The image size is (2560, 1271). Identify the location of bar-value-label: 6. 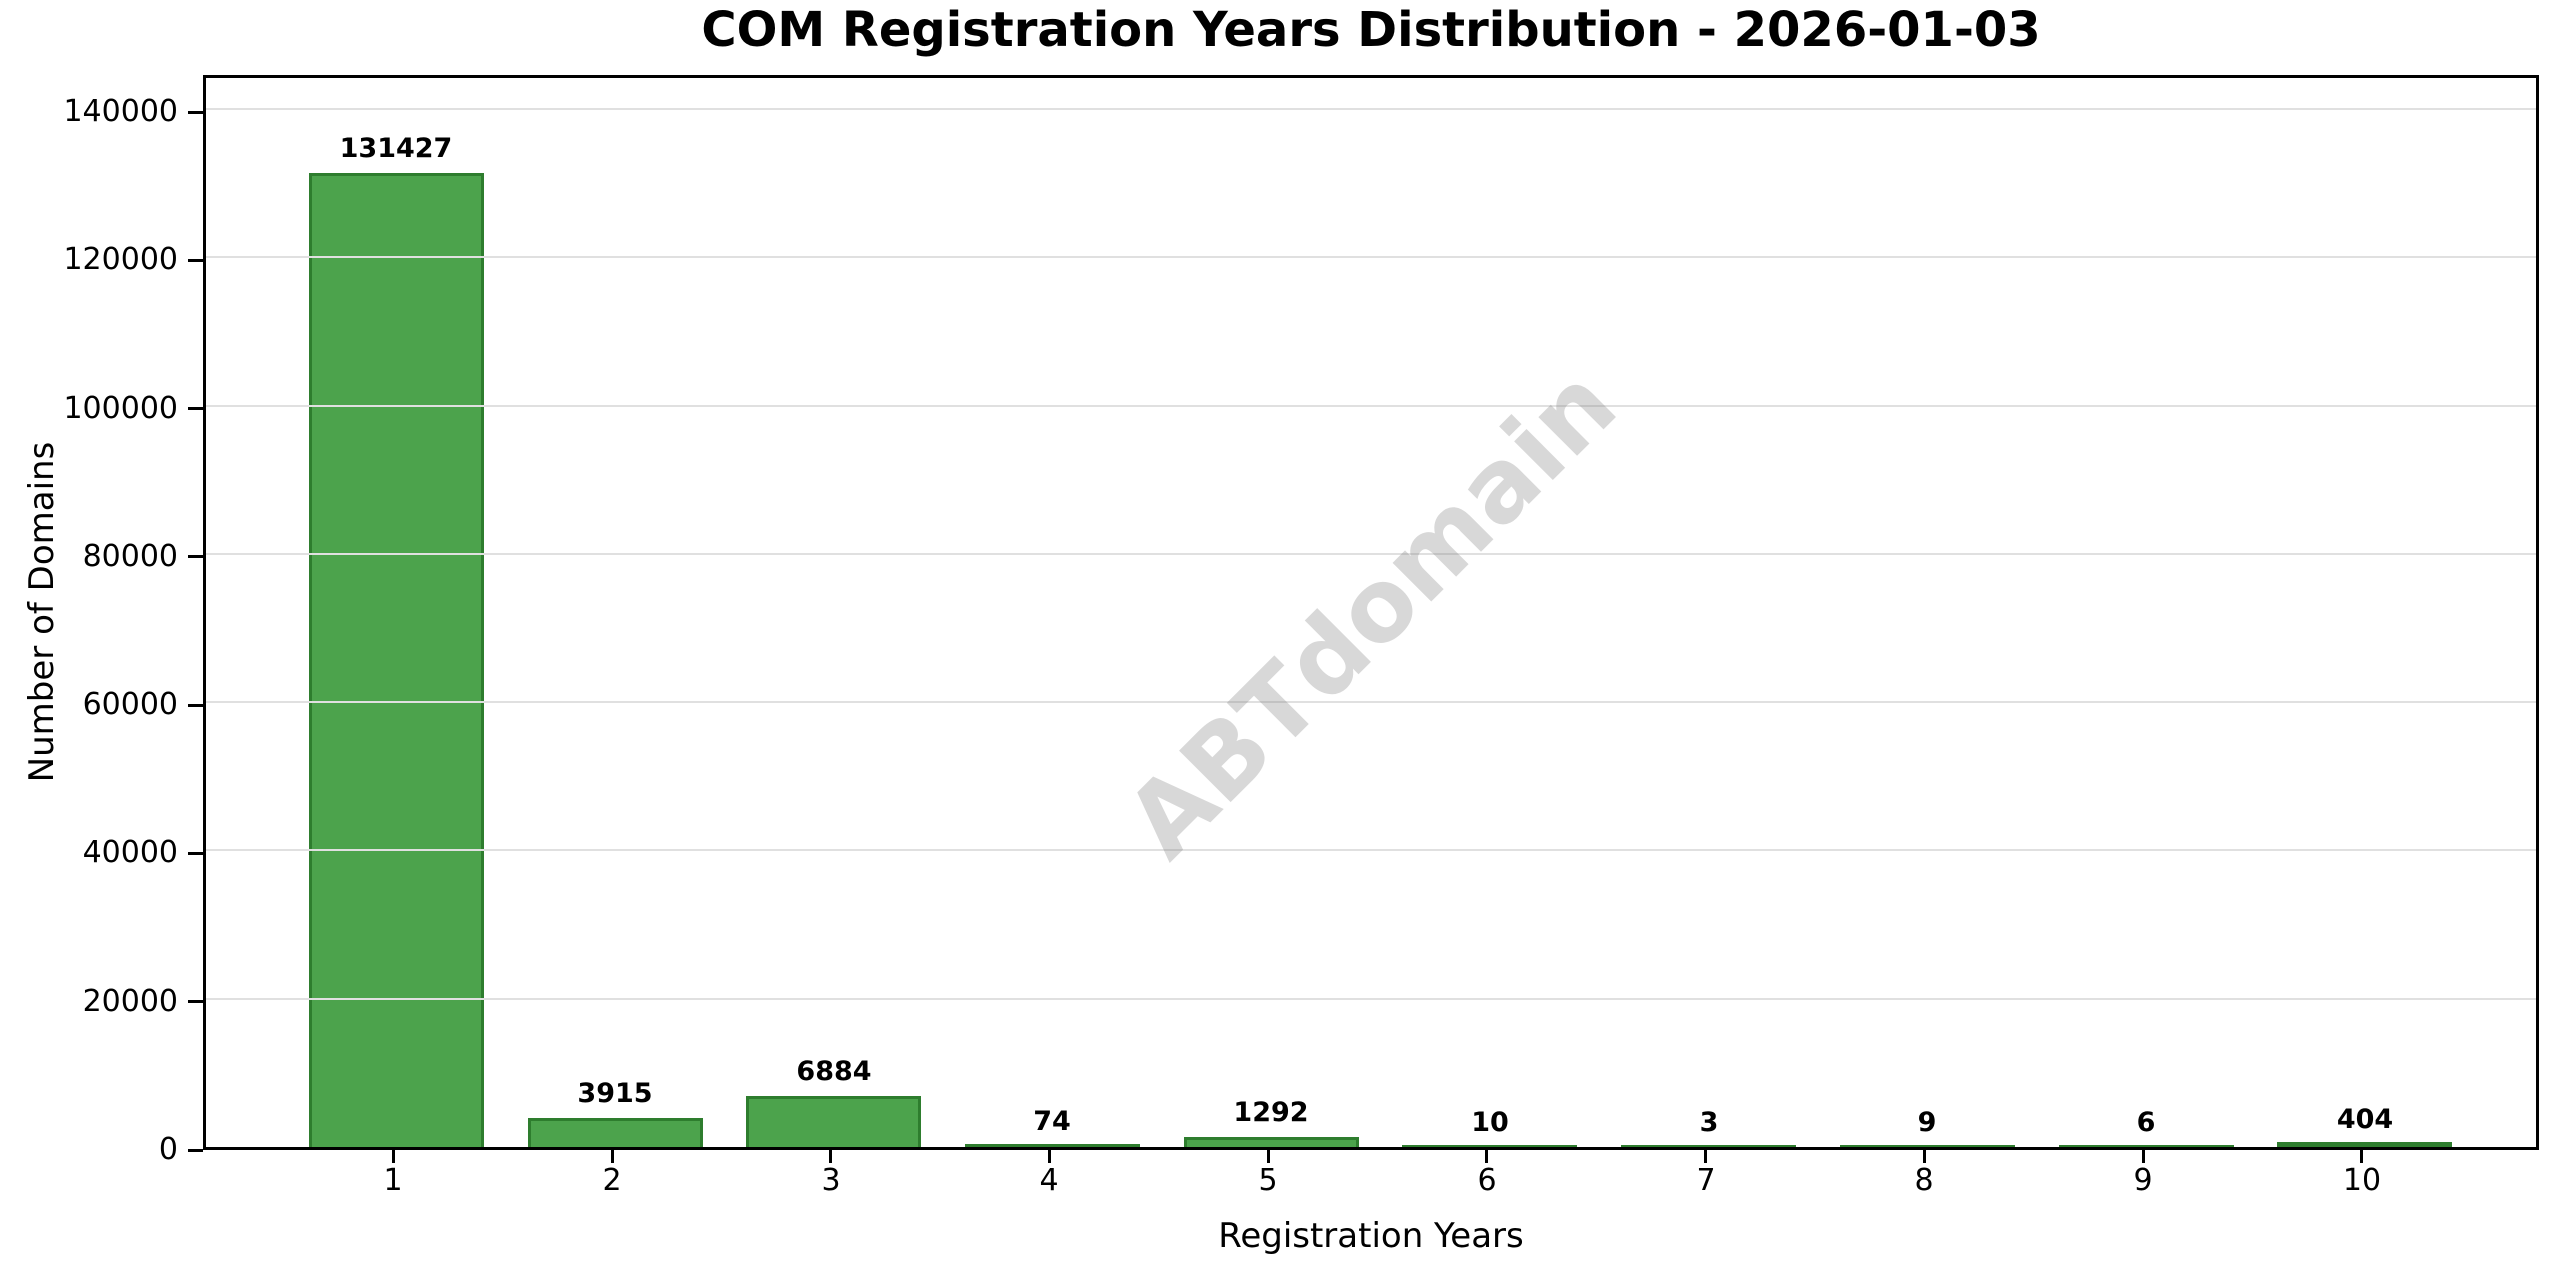
(2146, 1122).